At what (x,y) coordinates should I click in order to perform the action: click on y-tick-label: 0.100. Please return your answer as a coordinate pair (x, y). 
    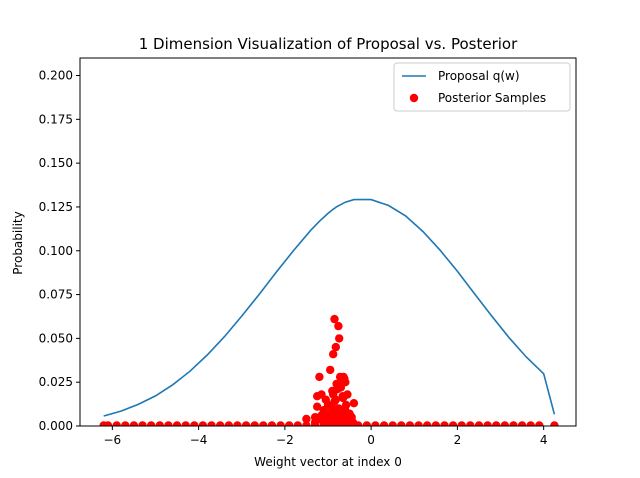
    Looking at the image, I should click on (56, 251).